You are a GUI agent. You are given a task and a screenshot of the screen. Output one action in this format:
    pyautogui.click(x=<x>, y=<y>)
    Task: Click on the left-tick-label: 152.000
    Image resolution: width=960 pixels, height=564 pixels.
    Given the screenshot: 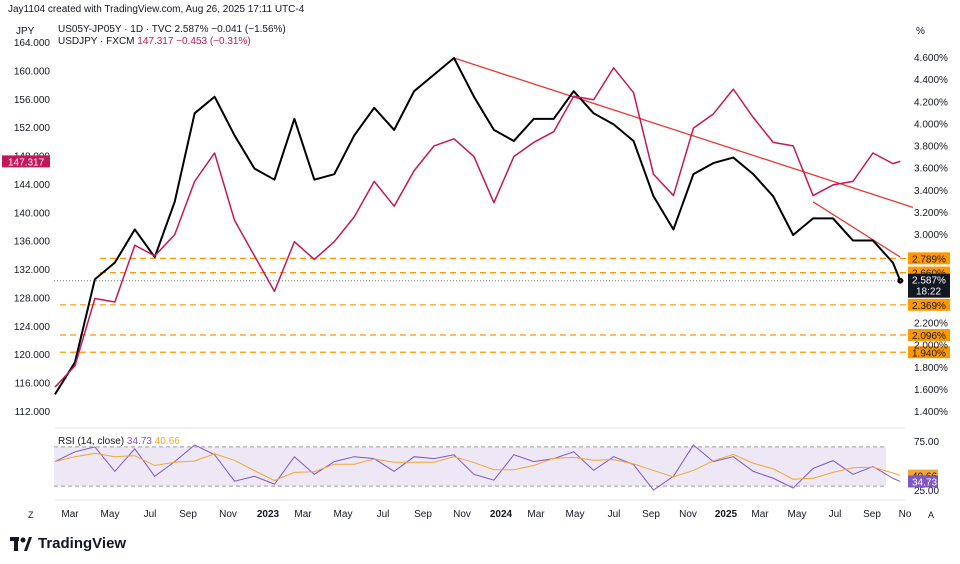 What is the action you would take?
    pyautogui.click(x=32, y=128)
    